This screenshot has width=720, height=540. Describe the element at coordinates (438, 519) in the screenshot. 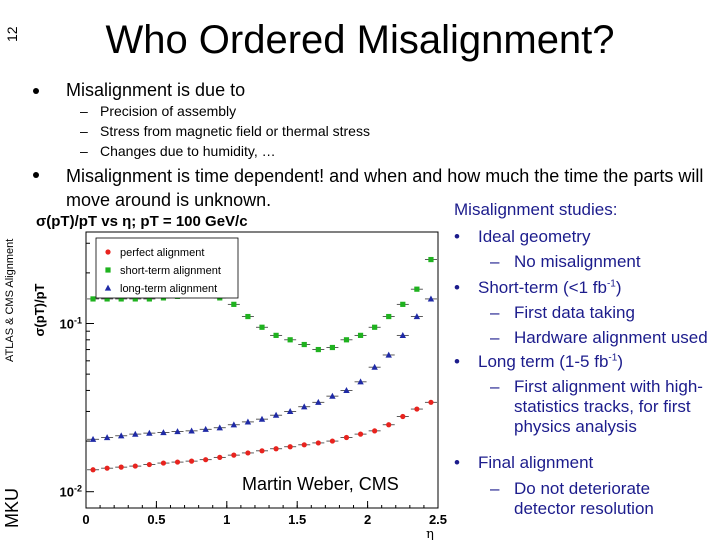

I see `x-tick-label: 2.5` at that location.